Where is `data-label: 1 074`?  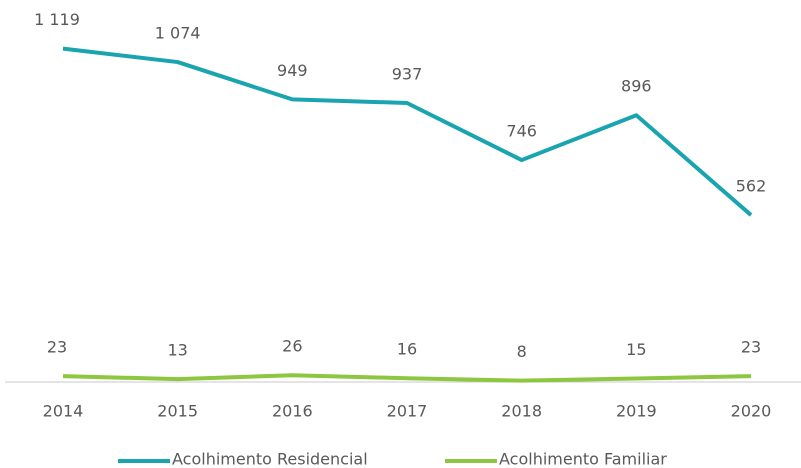
data-label: 1 074 is located at coordinates (178, 33).